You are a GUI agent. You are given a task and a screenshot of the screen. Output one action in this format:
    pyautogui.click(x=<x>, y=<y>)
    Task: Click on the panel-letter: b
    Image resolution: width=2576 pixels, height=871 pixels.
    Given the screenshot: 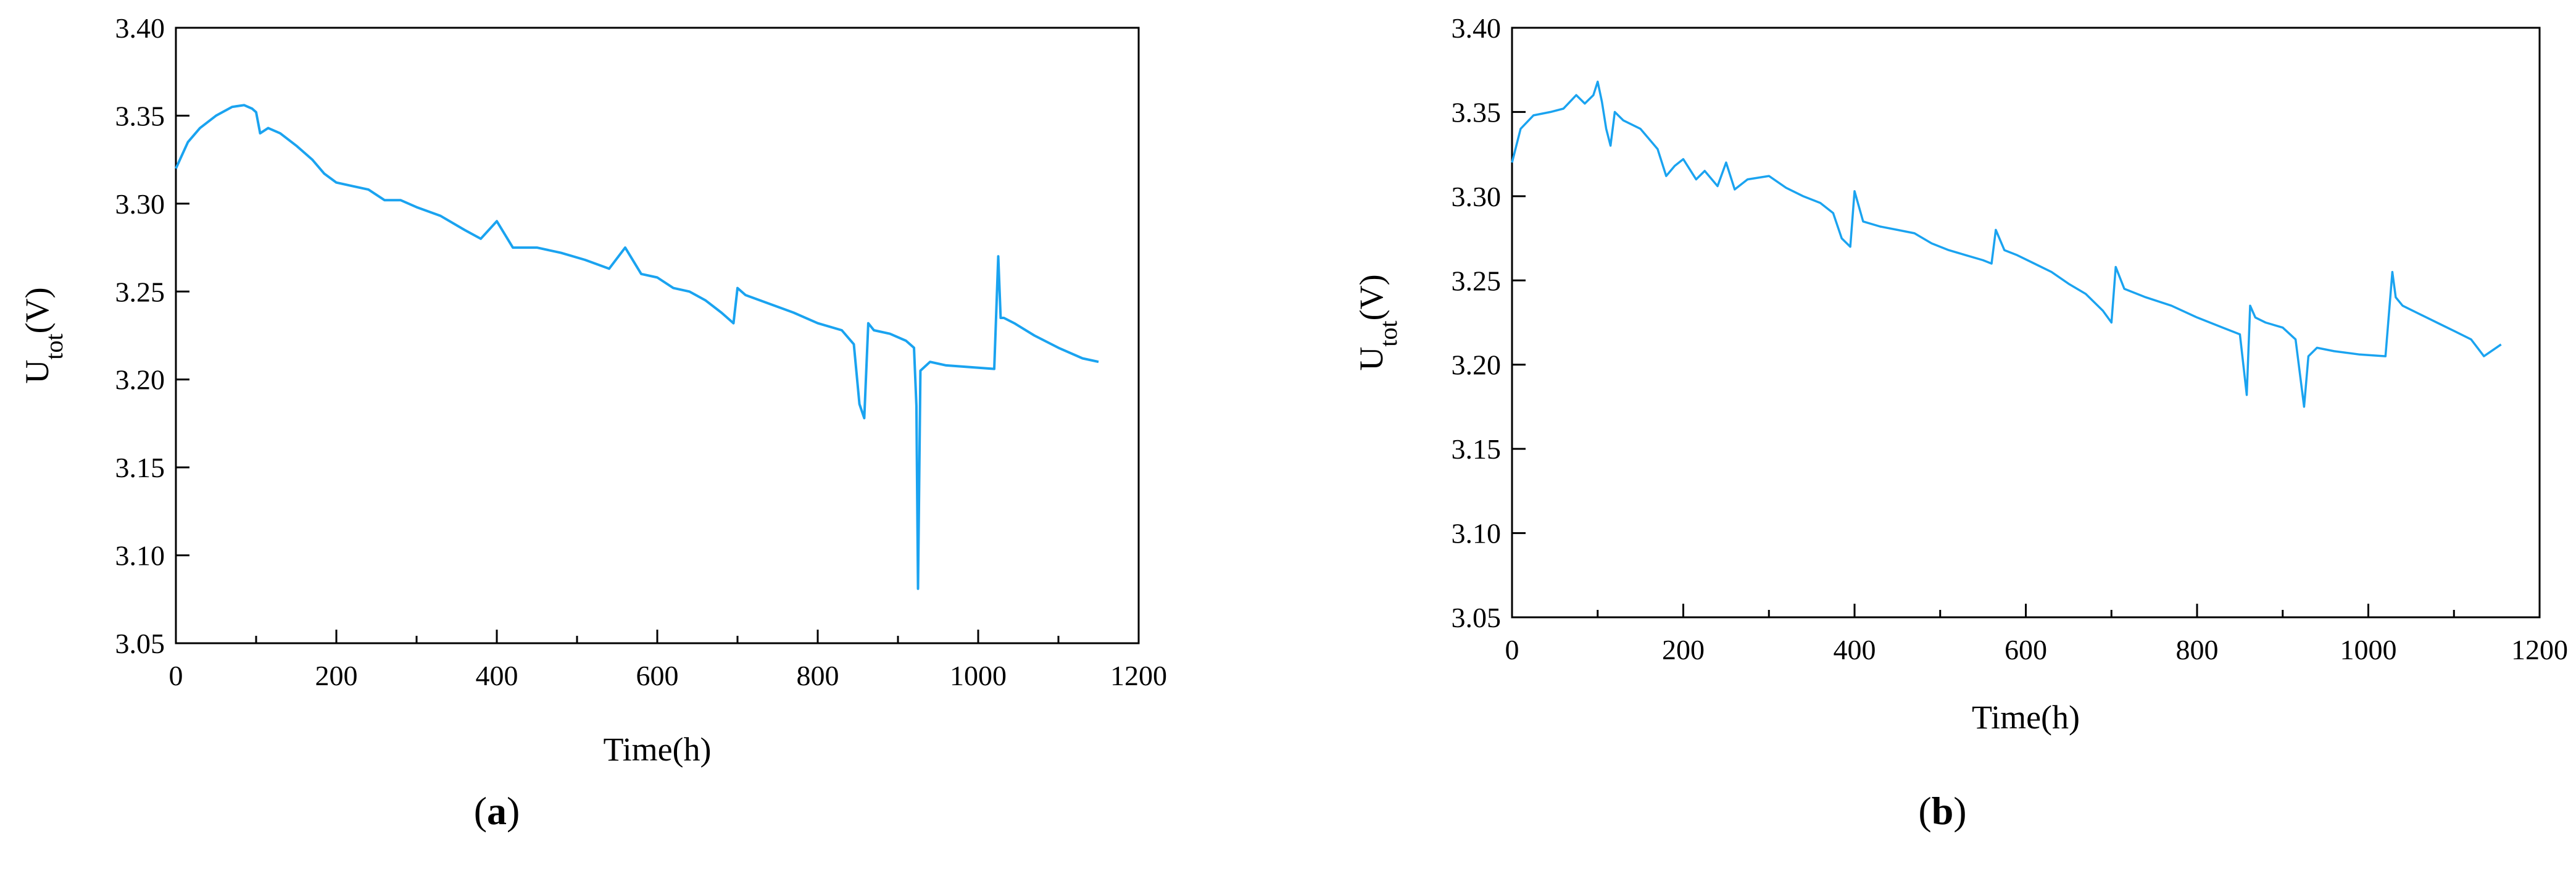 What is the action you would take?
    pyautogui.click(x=1943, y=811)
    